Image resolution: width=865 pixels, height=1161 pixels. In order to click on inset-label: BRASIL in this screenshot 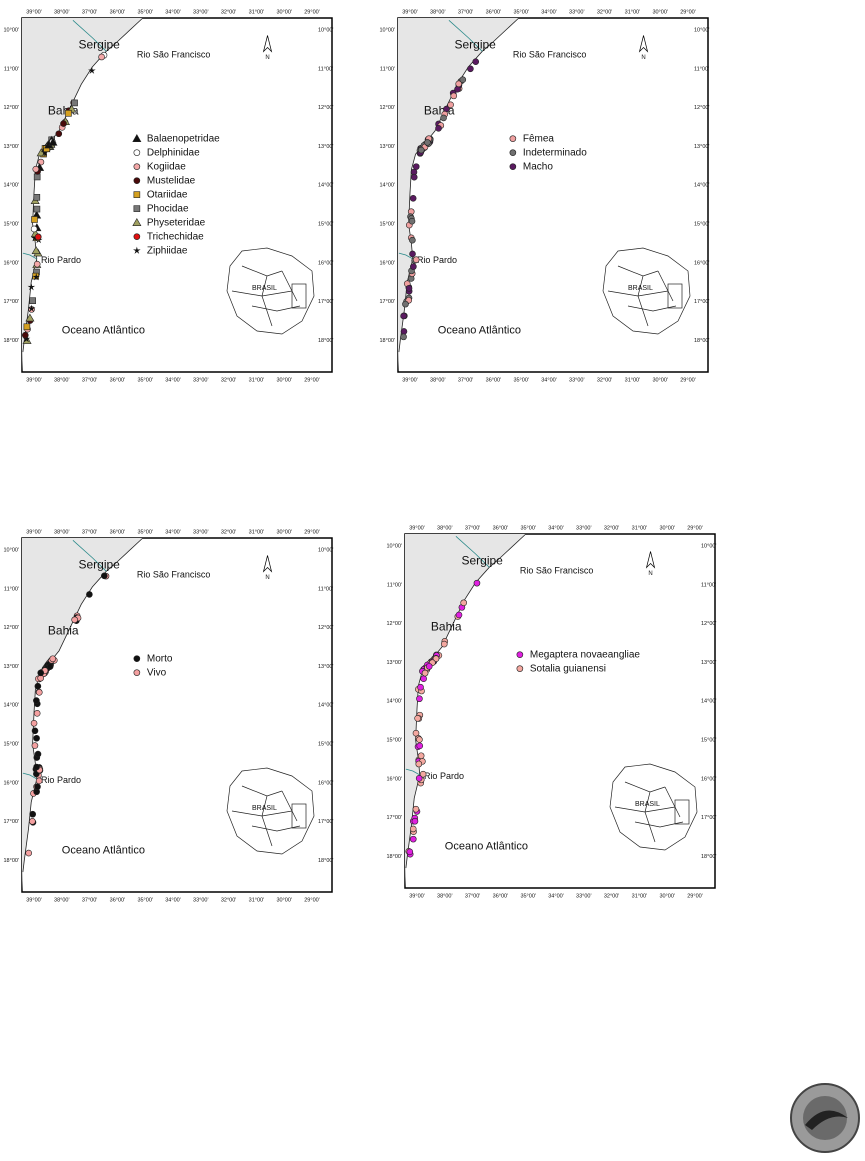, I will do `click(264, 808)`.